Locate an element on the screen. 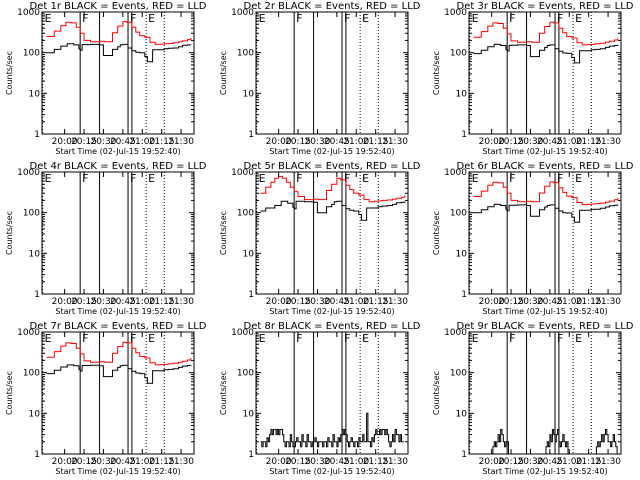 Image resolution: width=640 pixels, height=480 pixels. panel-title: Det 6r BLACK = Events, RED = LLD is located at coordinates (545, 166).